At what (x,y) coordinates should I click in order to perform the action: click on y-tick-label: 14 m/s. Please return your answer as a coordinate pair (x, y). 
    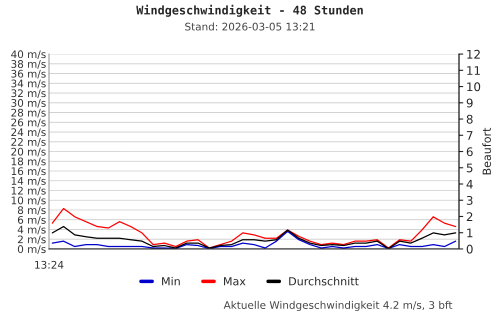
    Looking at the image, I should click on (29, 181).